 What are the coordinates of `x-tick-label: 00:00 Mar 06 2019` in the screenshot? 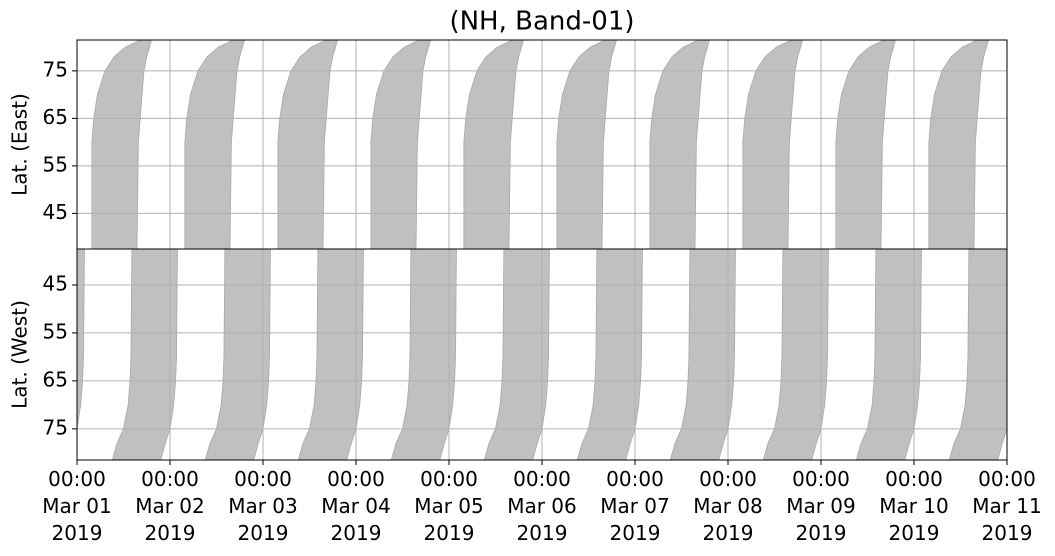 It's located at (542, 506).